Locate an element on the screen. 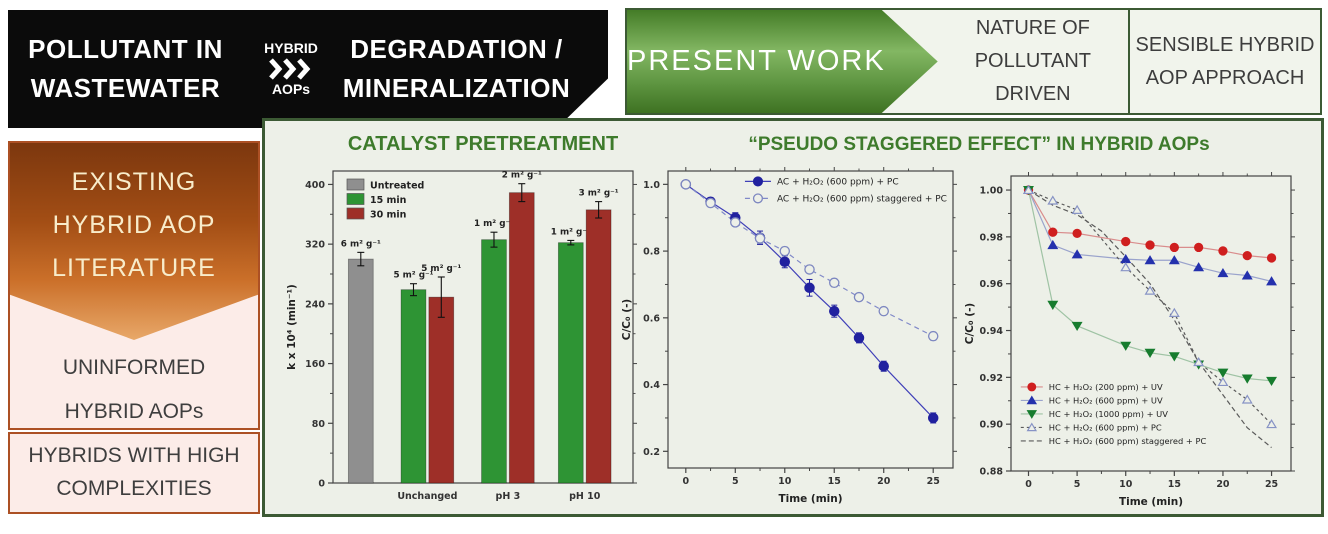  svg-text:HC + H₂O₂ (600 ppm) staggered: HC + H₂O₂ (600 ppm) staggered + PC is located at coordinates (1128, 441).